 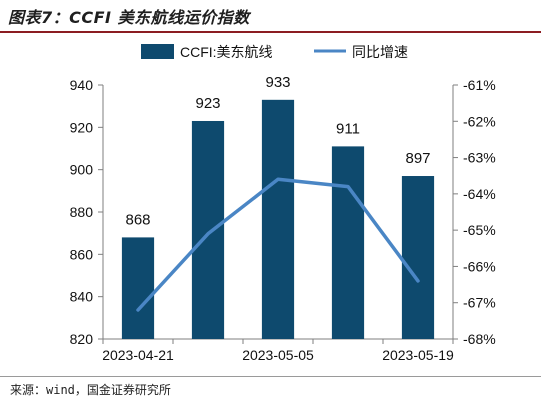 I want to click on left-axis-tick-label: 940, so click(x=82, y=85).